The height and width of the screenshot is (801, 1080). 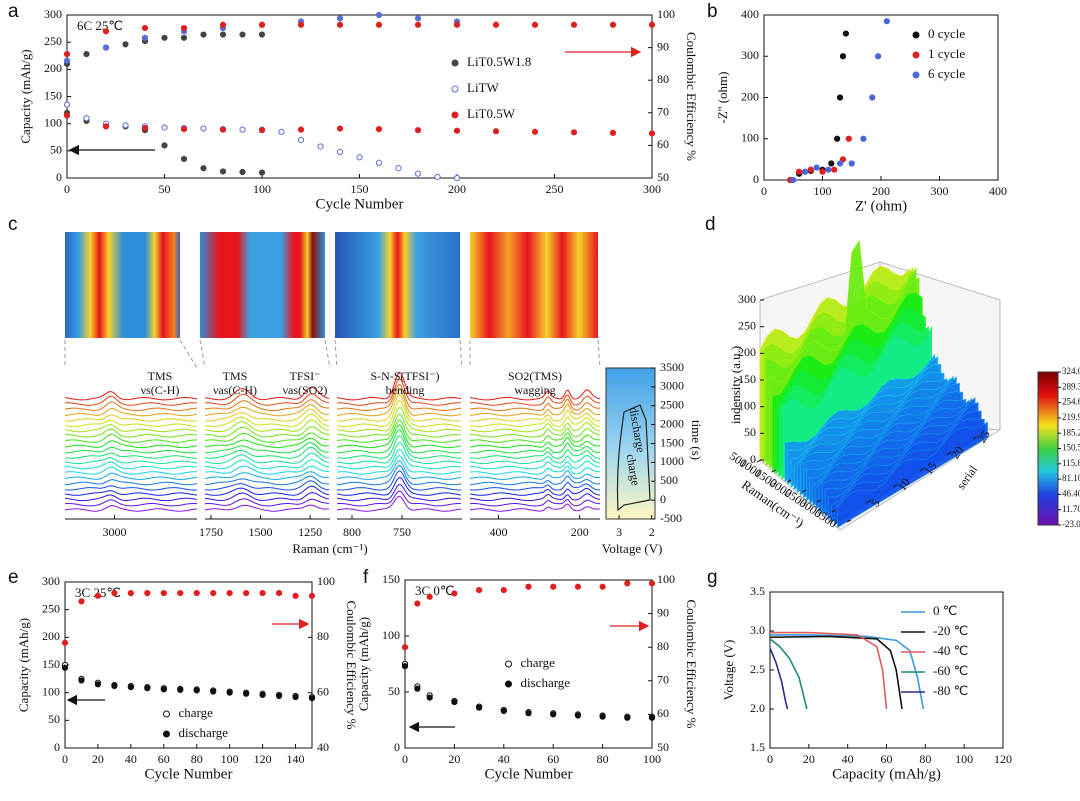 I want to click on x-tick-label: 20, so click(x=98, y=759).